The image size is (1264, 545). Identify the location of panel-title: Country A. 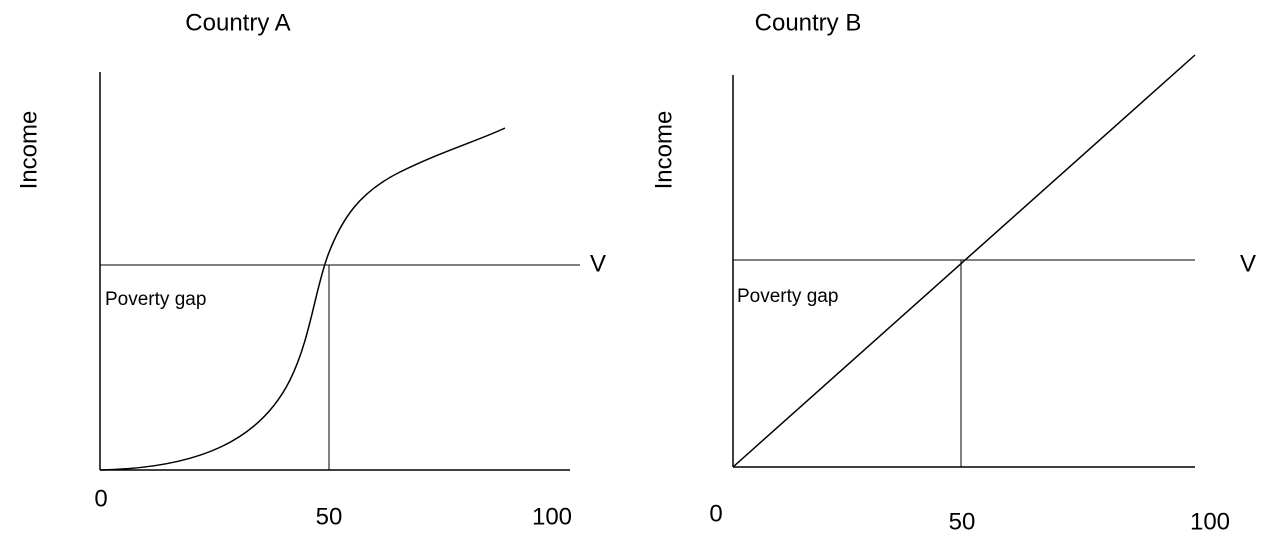
(237, 22).